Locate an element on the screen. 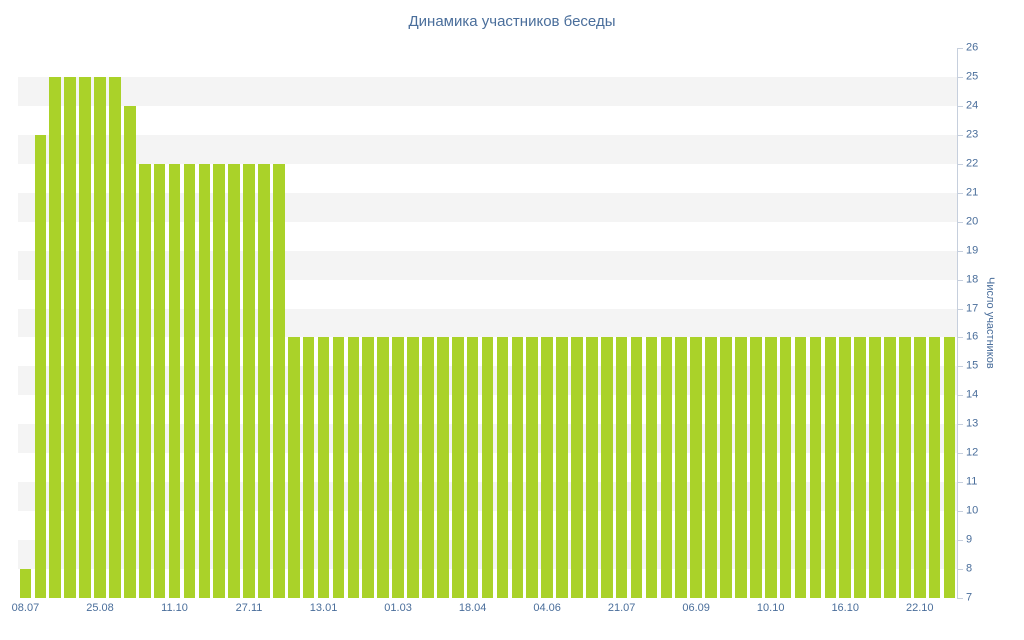 The width and height of the screenshot is (1024, 640). y-tick-label: 22 is located at coordinates (972, 163).